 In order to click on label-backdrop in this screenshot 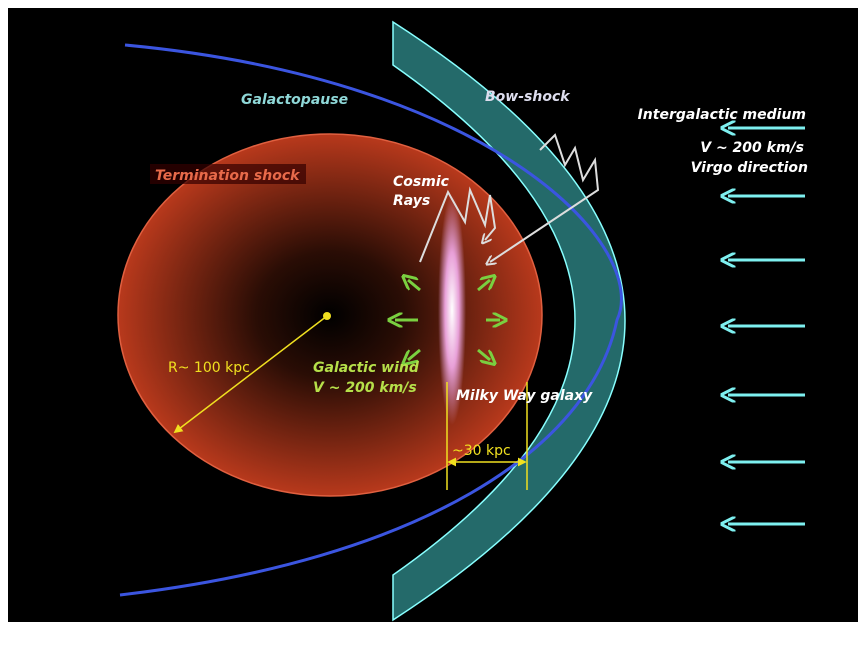, I will do `click(228, 174)`.